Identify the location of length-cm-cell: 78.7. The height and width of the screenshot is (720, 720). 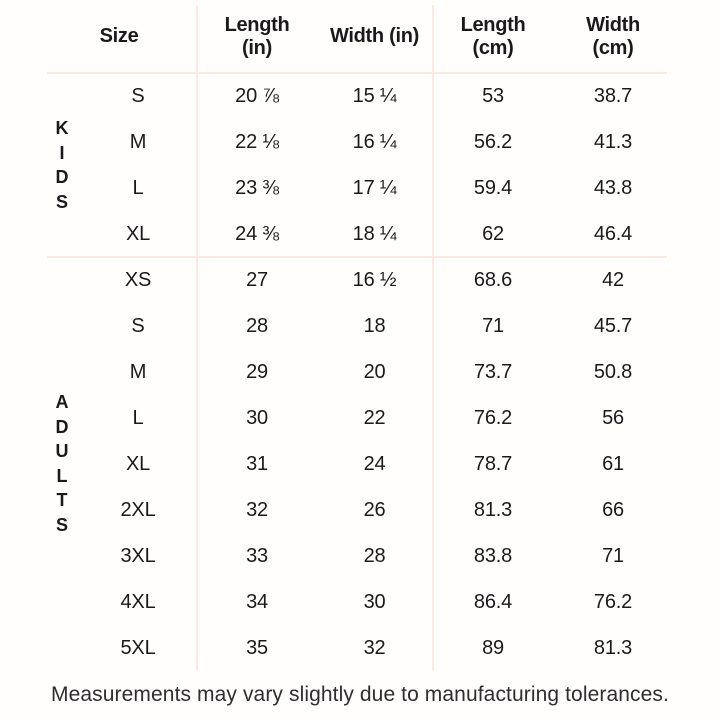
(493, 463).